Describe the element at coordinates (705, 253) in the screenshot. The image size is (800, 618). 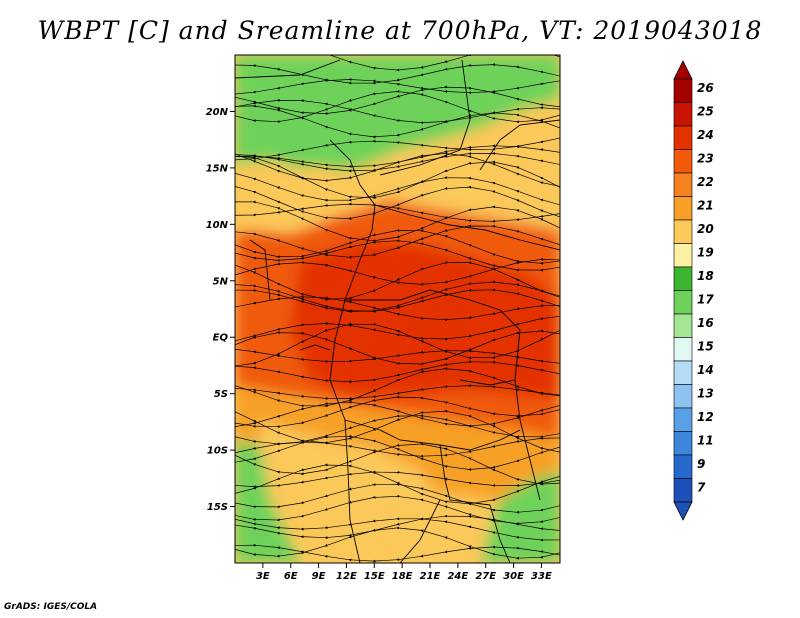
I see `colorbar-label: 19` at that location.